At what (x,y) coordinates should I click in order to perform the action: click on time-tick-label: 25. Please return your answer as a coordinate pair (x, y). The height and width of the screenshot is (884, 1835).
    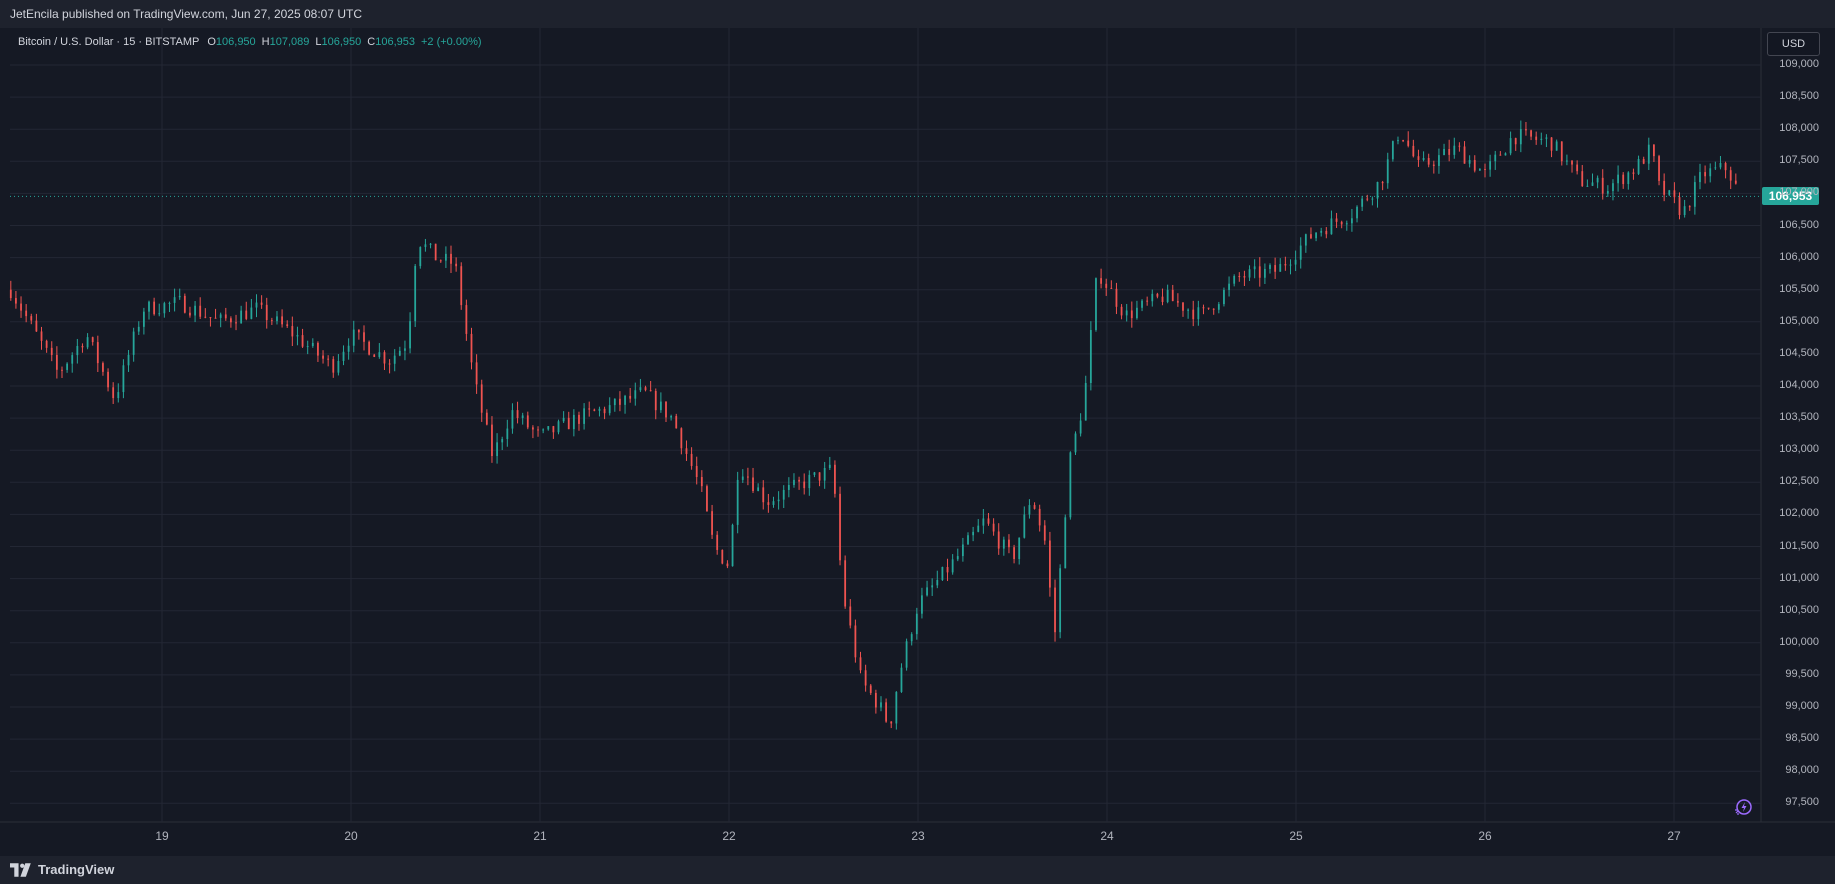
    Looking at the image, I should click on (1296, 836).